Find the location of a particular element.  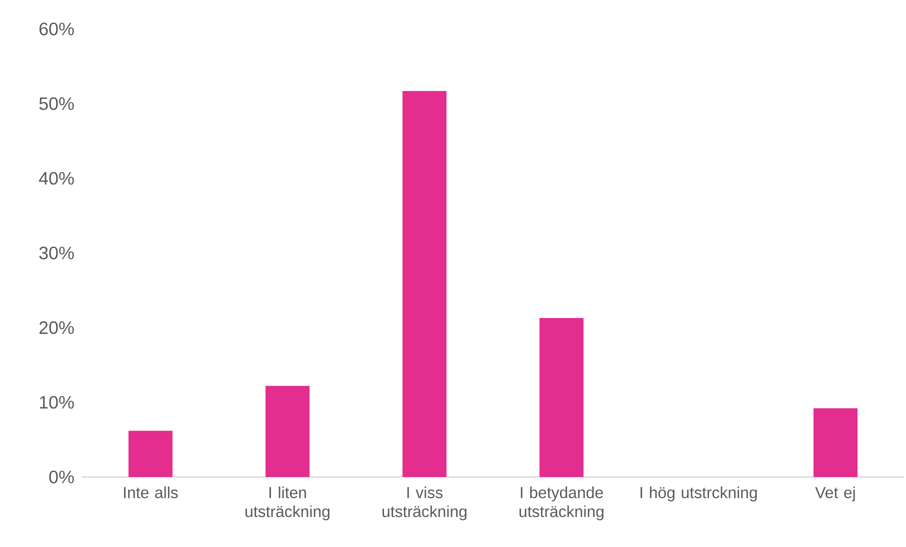

y-tick-label: 20% is located at coordinates (56, 327).